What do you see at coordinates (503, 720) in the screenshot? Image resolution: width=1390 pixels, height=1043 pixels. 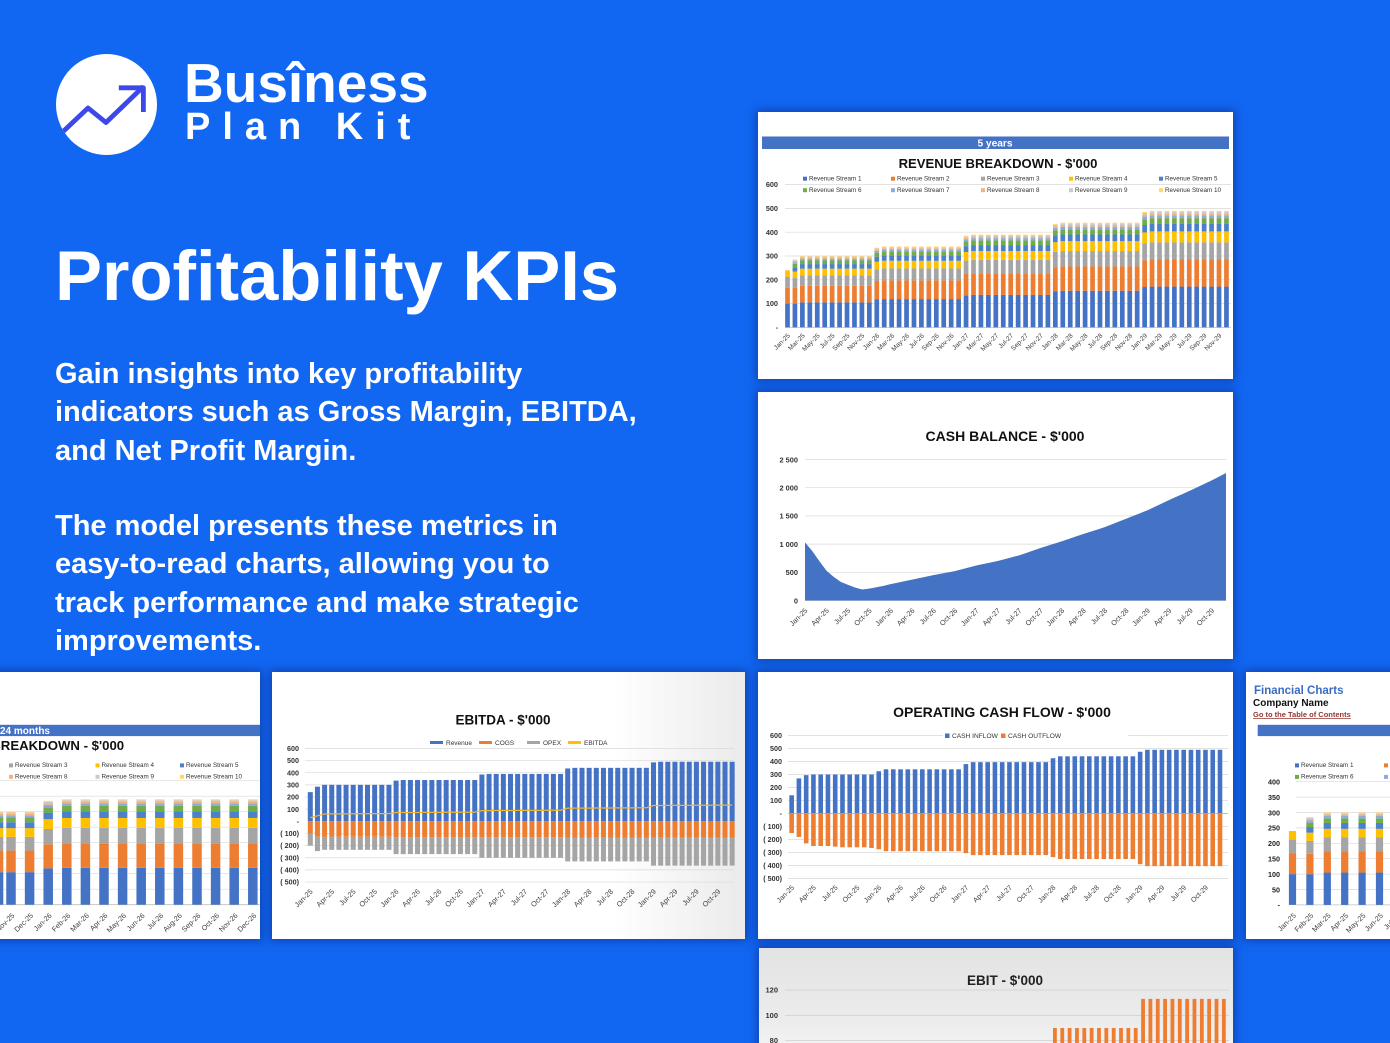 I see `svg-text: EBITDA - $'000` at bounding box center [503, 720].